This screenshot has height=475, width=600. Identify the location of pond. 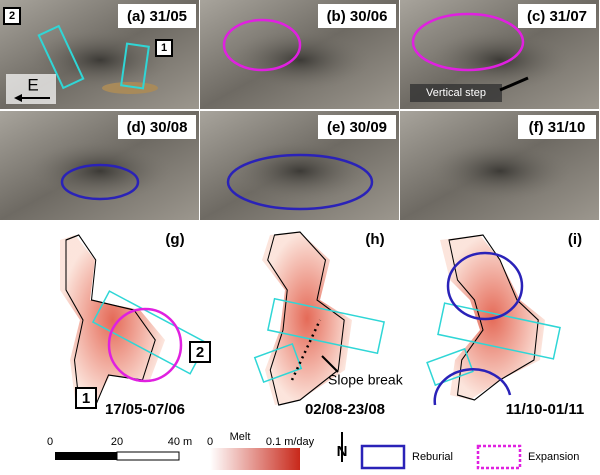
(130, 88).